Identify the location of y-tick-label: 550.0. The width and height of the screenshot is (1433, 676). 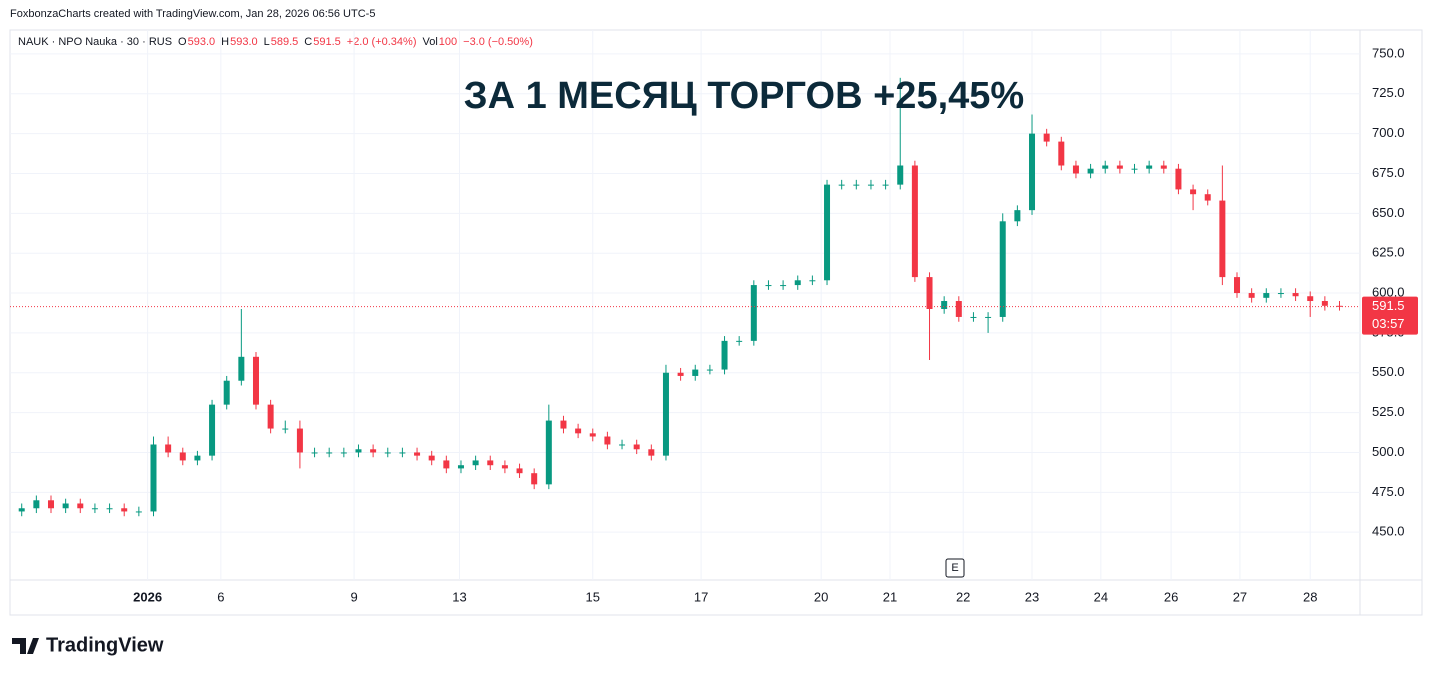
(1388, 371).